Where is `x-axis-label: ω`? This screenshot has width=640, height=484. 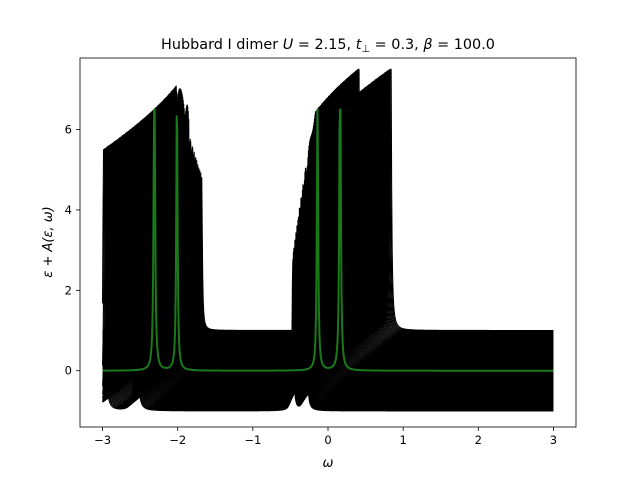 x-axis-label: ω is located at coordinates (328, 463).